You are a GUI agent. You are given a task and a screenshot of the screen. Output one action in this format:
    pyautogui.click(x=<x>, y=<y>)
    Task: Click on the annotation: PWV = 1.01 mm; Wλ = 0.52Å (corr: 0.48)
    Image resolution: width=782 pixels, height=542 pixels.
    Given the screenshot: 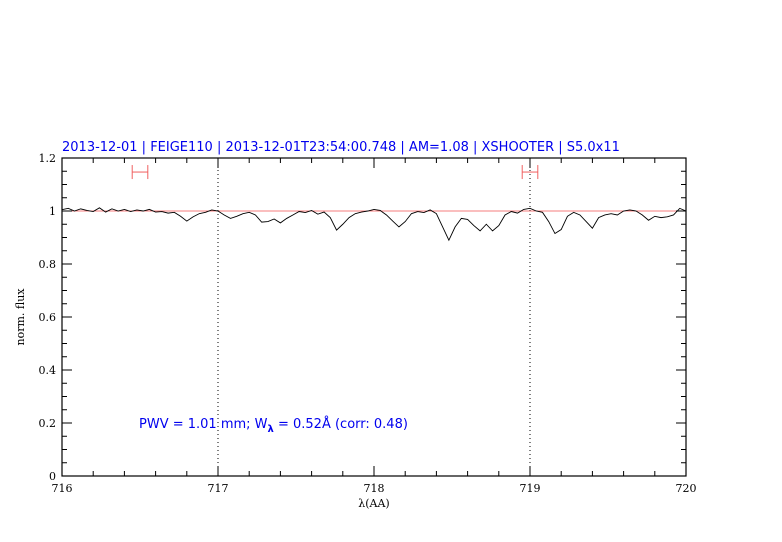 What is the action you would take?
    pyautogui.click(x=273, y=425)
    